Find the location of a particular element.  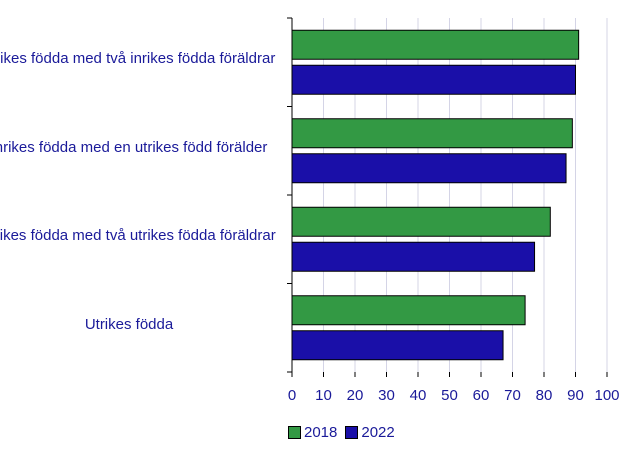

legend-item-2018: 2018 is located at coordinates (312, 432).